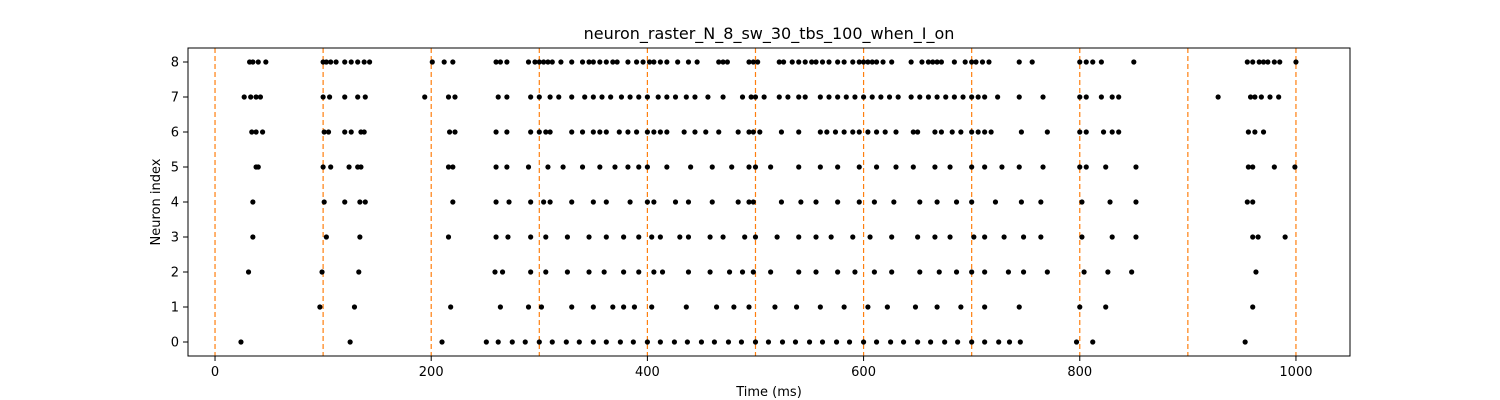 This screenshot has width=1500, height=400. I want to click on y-tick-label-5: 5, so click(175, 168).